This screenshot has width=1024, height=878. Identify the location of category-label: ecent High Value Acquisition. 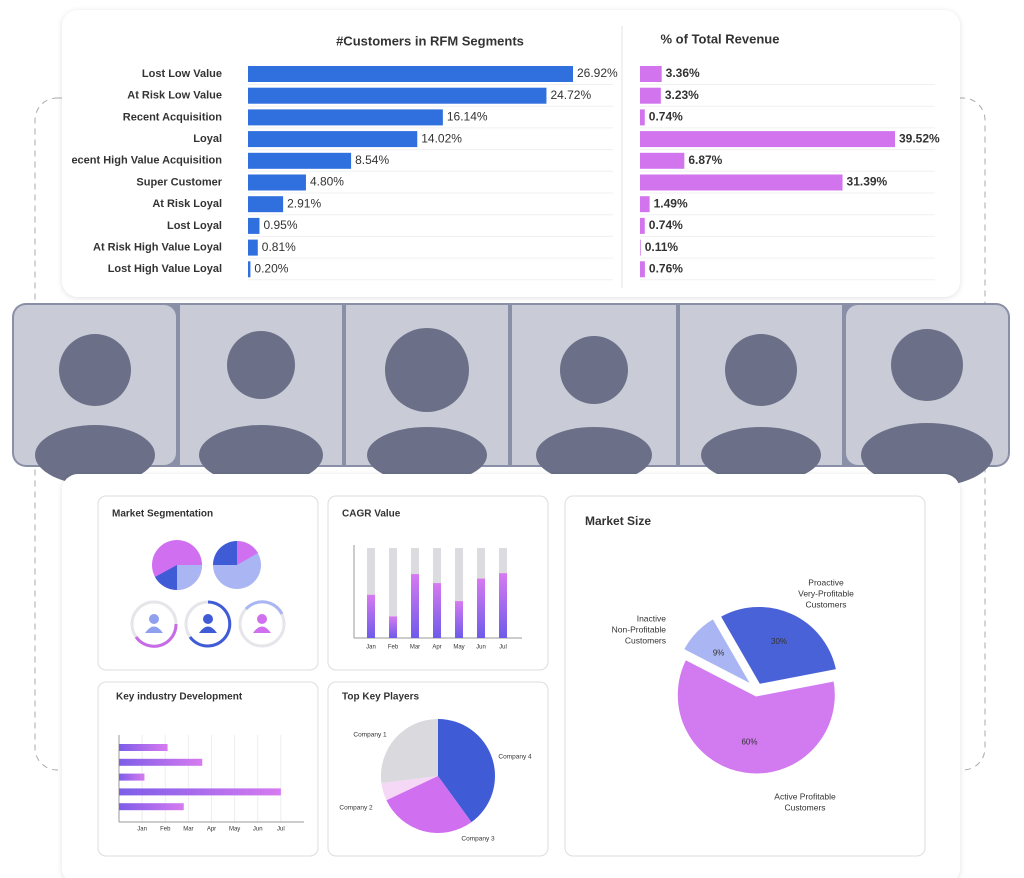
(146, 161).